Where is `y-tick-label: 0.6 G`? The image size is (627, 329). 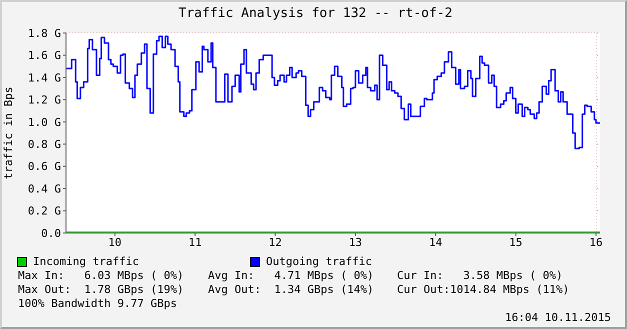 y-tick-label: 0.6 G is located at coordinates (44, 167).